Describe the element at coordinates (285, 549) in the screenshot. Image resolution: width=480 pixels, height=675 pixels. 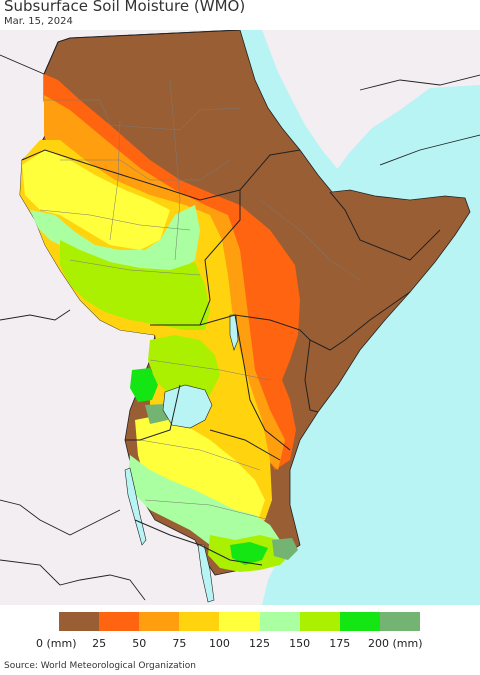
I see `zone-200-plus` at that location.